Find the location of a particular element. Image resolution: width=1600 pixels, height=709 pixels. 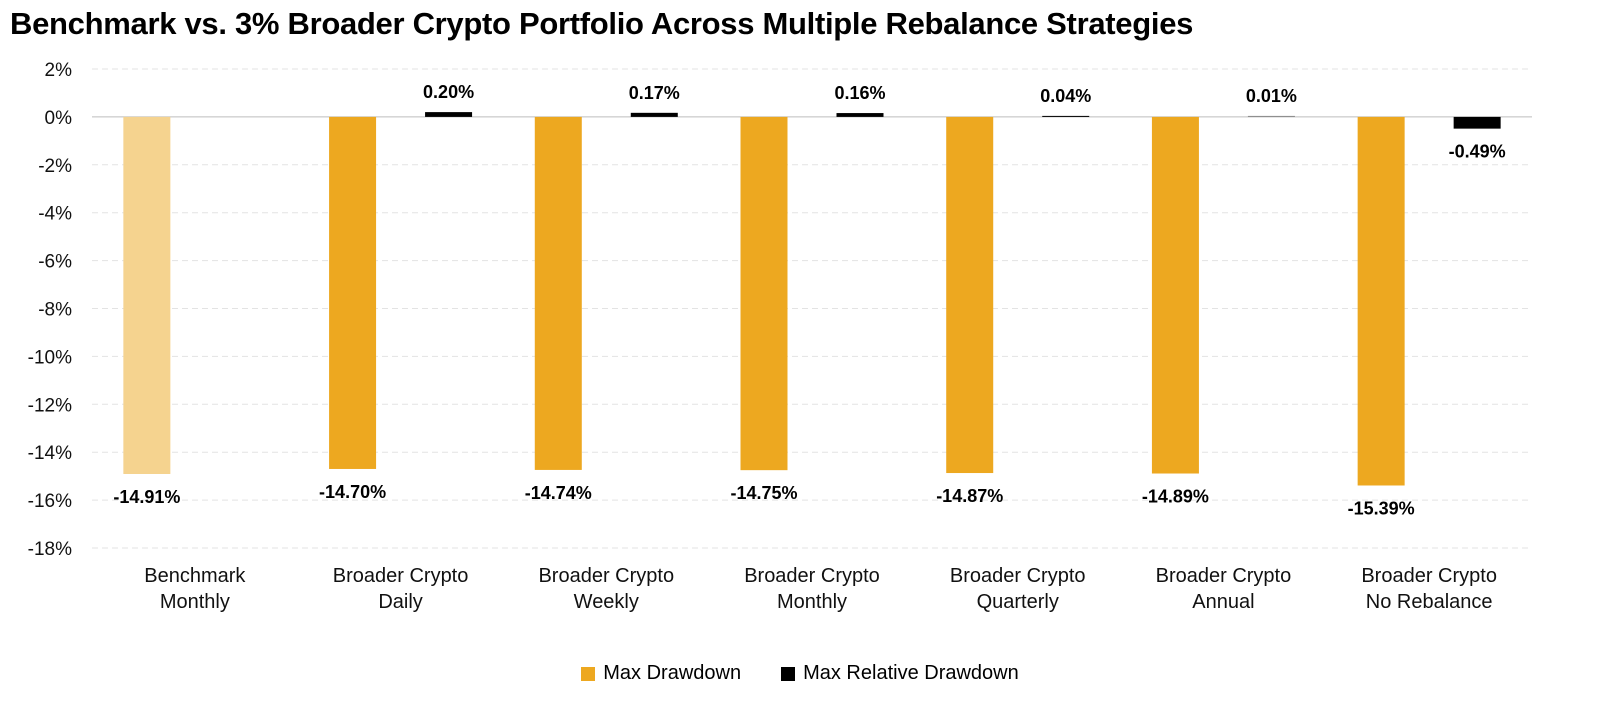

y-tick-label: -6% is located at coordinates (55, 262).